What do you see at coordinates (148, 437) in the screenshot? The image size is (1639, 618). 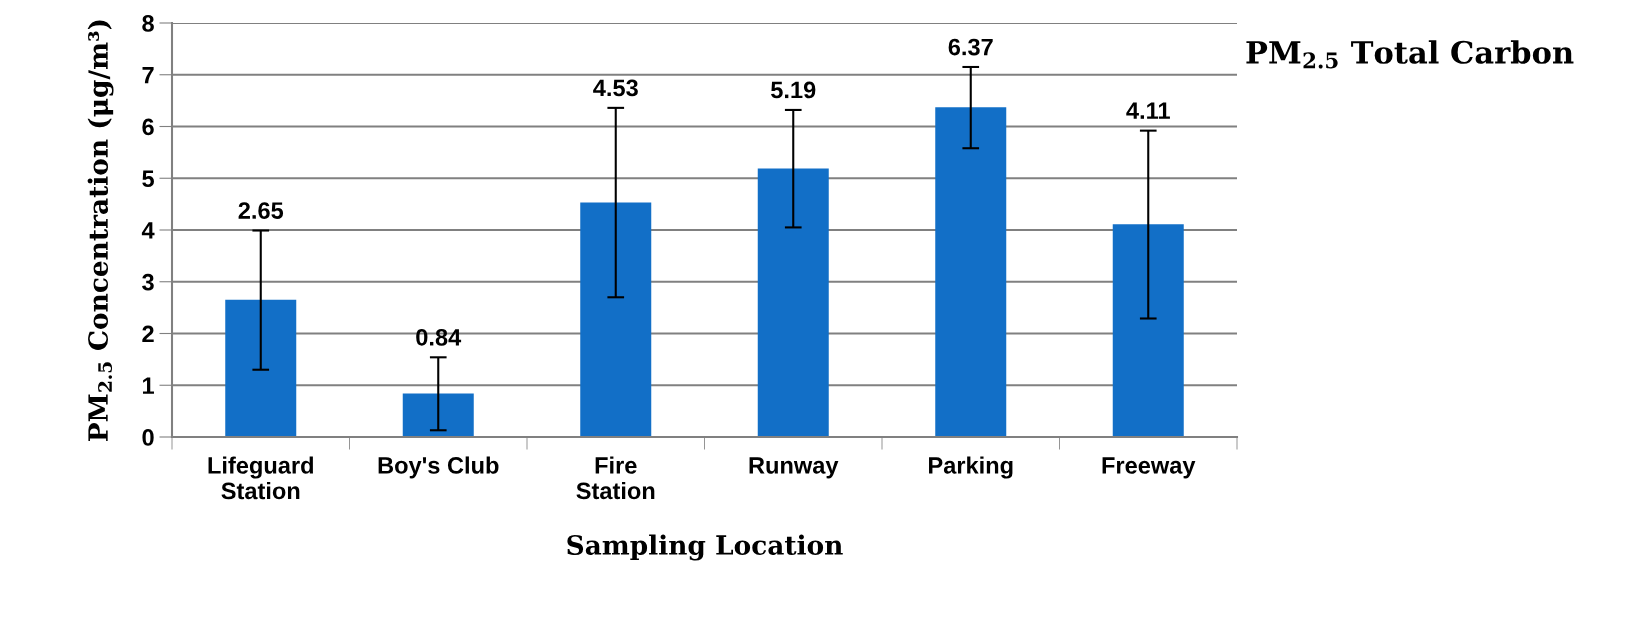 I see `y-tick-label: 0` at bounding box center [148, 437].